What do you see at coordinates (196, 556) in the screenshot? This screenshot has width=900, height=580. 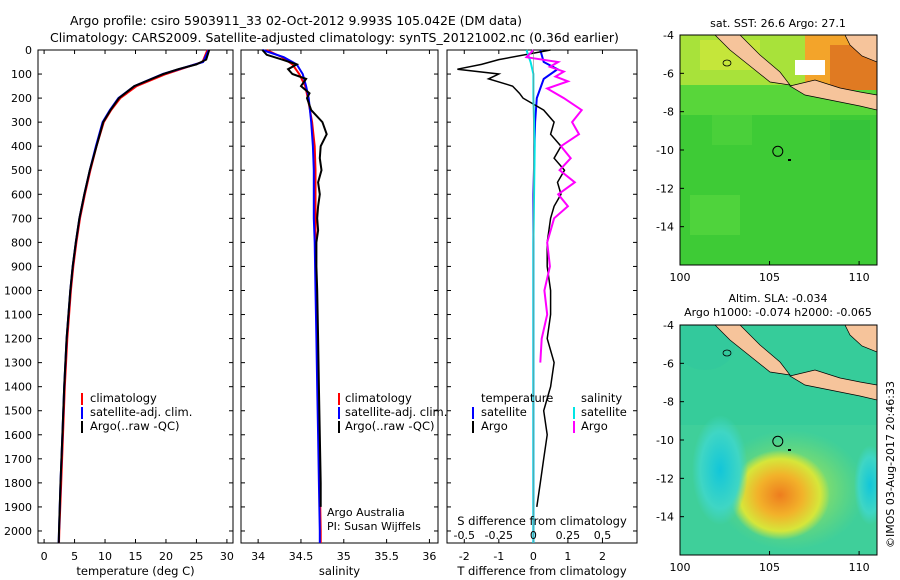 I see `x-tick-label: 25` at bounding box center [196, 556].